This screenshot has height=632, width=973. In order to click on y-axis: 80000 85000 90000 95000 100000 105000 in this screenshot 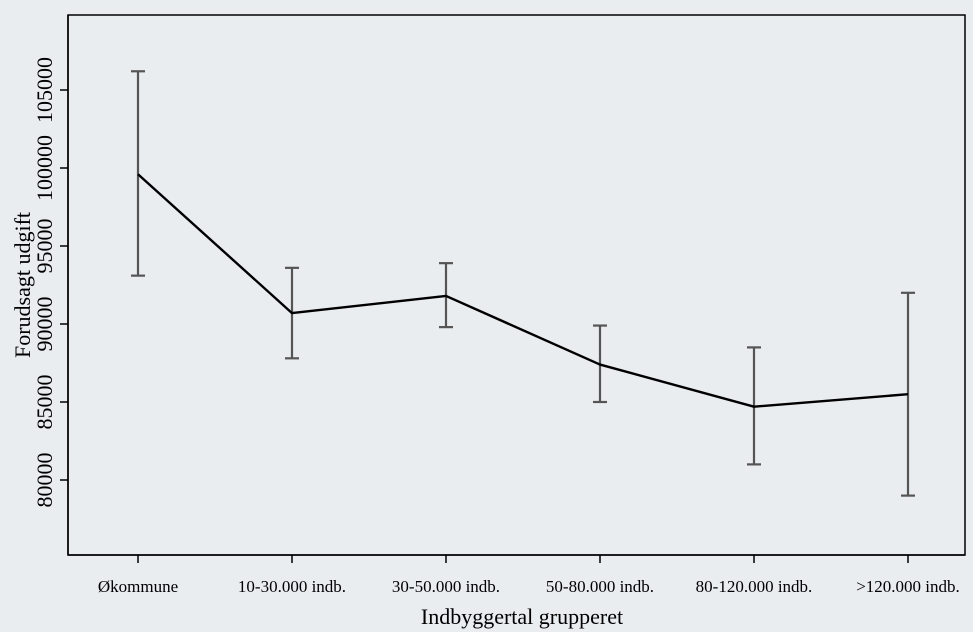, I will do `click(50, 285)`.